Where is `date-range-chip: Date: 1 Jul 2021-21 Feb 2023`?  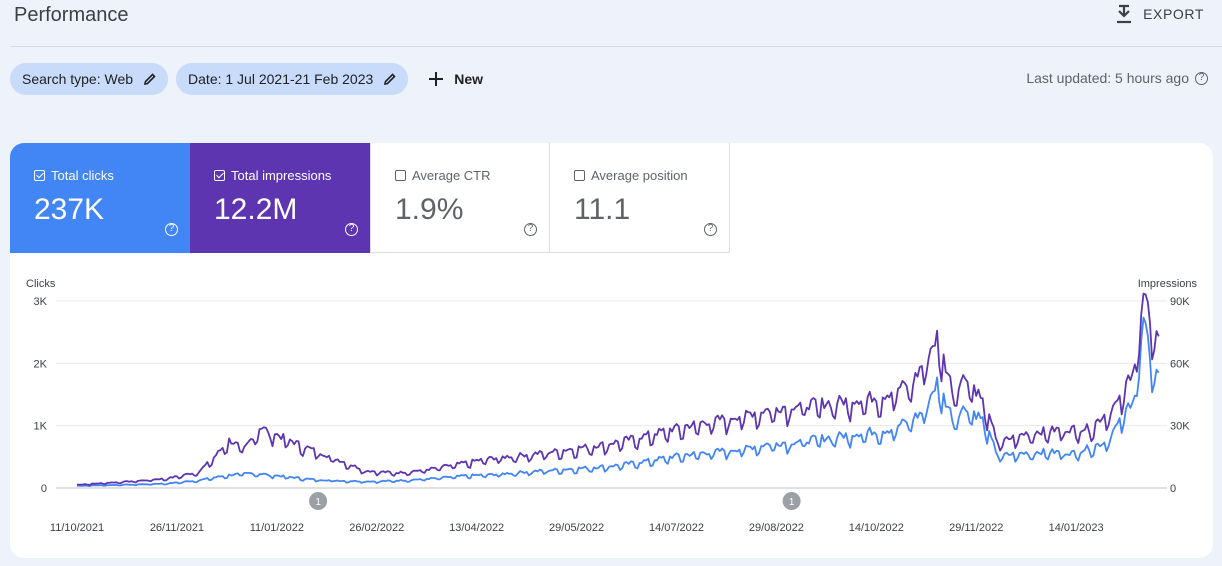 date-range-chip: Date: 1 Jul 2021-21 Feb 2023 is located at coordinates (292, 79).